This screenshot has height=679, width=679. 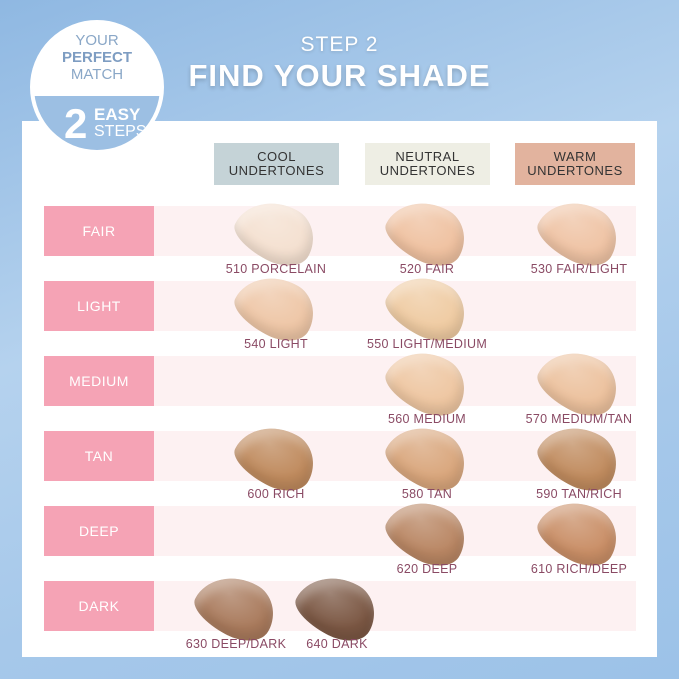 I want to click on row-label: DEEP, so click(x=99, y=531).